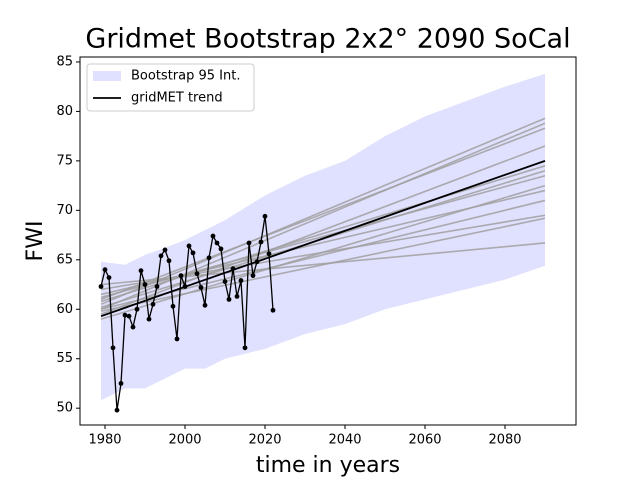 The image size is (640, 484). I want to click on legend: Bootstrap 95 Int. gridMET trend, so click(170, 87).